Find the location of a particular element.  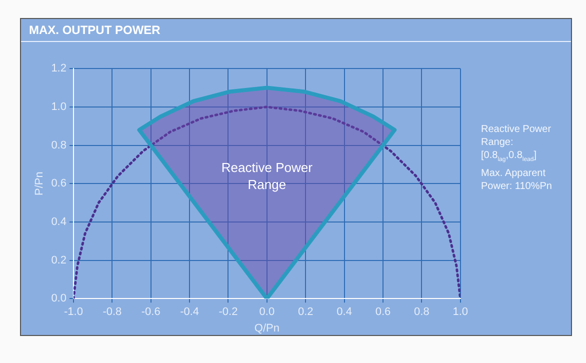

x-tick-label: 0.0 is located at coordinates (267, 312).